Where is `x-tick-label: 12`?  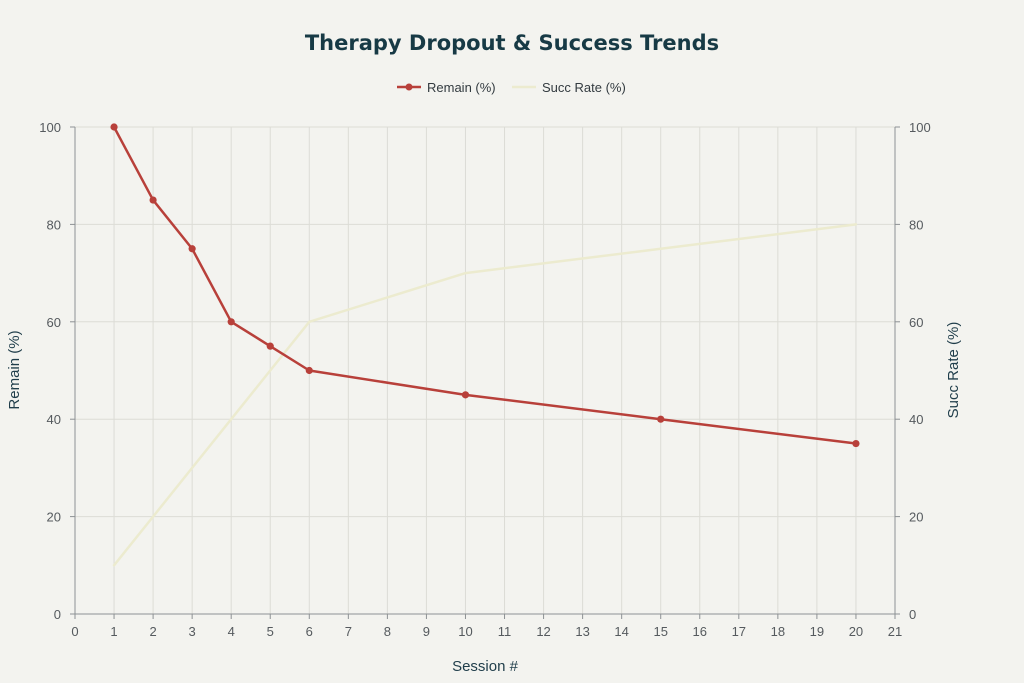 x-tick-label: 12 is located at coordinates (543, 631).